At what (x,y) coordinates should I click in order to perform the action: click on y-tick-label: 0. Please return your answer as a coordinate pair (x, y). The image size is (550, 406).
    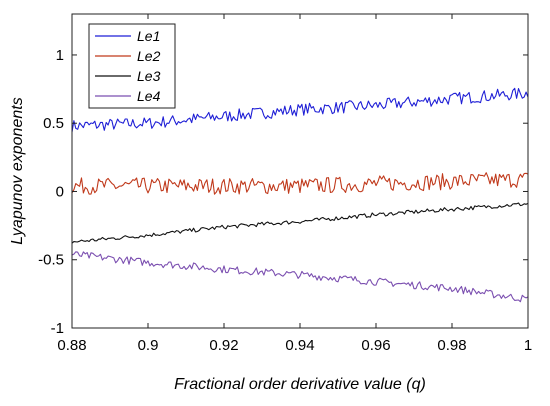
    Looking at the image, I should click on (60, 191).